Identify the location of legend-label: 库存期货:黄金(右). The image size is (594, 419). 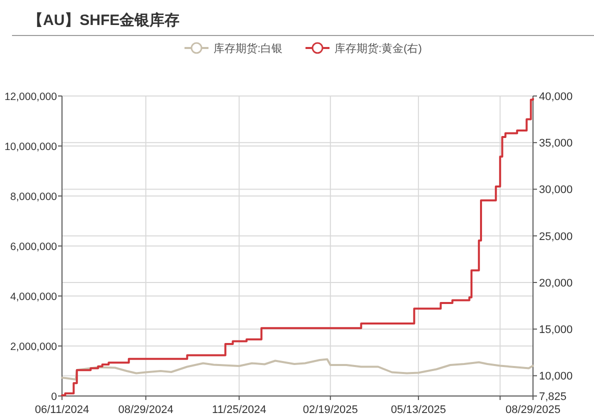
(378, 48).